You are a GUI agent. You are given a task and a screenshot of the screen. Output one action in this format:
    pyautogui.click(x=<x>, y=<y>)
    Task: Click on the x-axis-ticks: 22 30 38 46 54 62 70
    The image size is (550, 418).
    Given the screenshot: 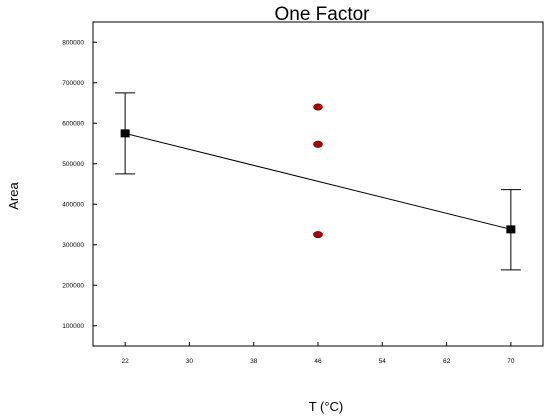 What is the action you would take?
    pyautogui.click(x=318, y=353)
    